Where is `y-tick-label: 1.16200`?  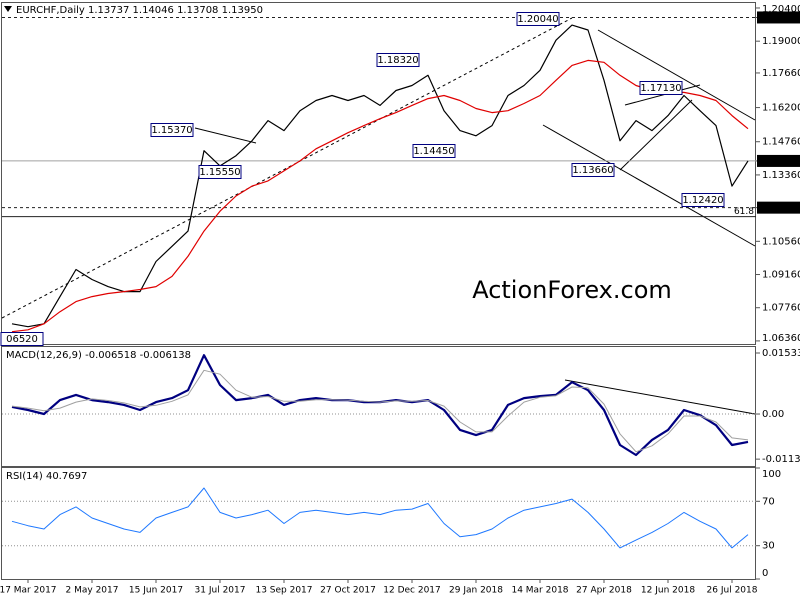
y-tick-label: 1.16200 is located at coordinates (781, 108).